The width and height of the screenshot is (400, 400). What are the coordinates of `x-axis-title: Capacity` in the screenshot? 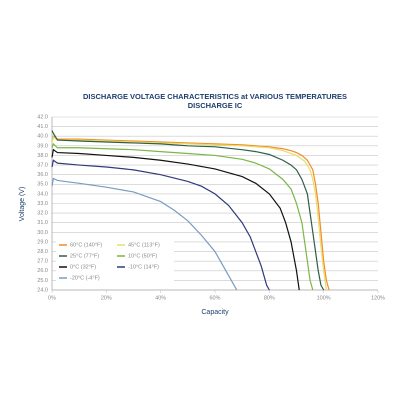 It's located at (215, 312).